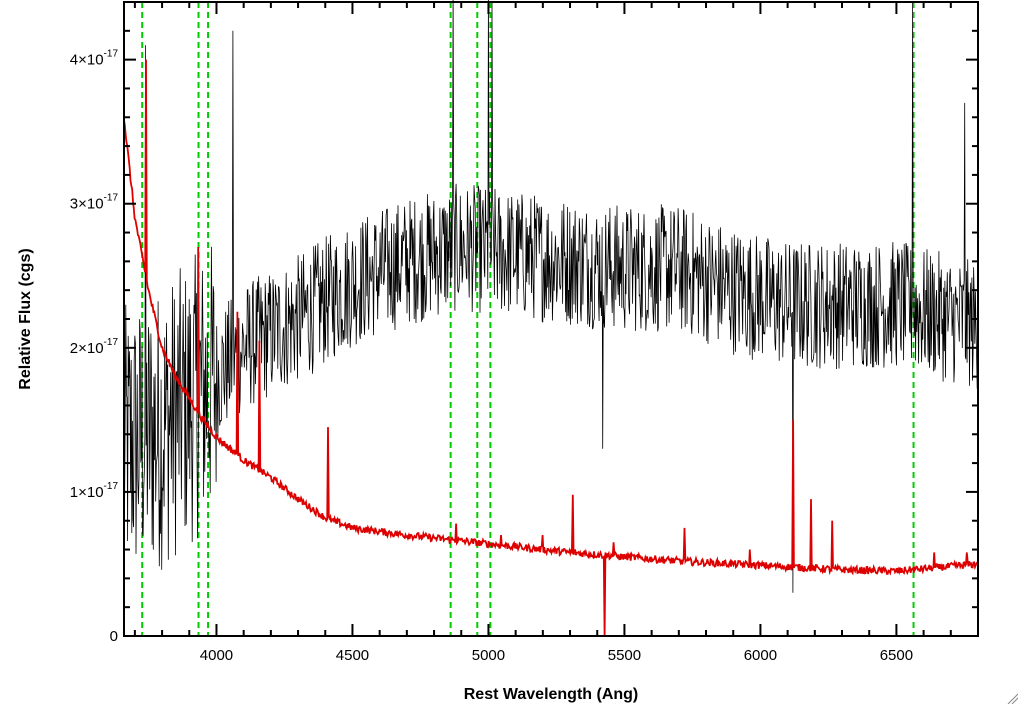 The width and height of the screenshot is (1020, 706). What do you see at coordinates (94, 491) in the screenshot?
I see `y-tick-label: 1×10⁻¹⁷` at bounding box center [94, 491].